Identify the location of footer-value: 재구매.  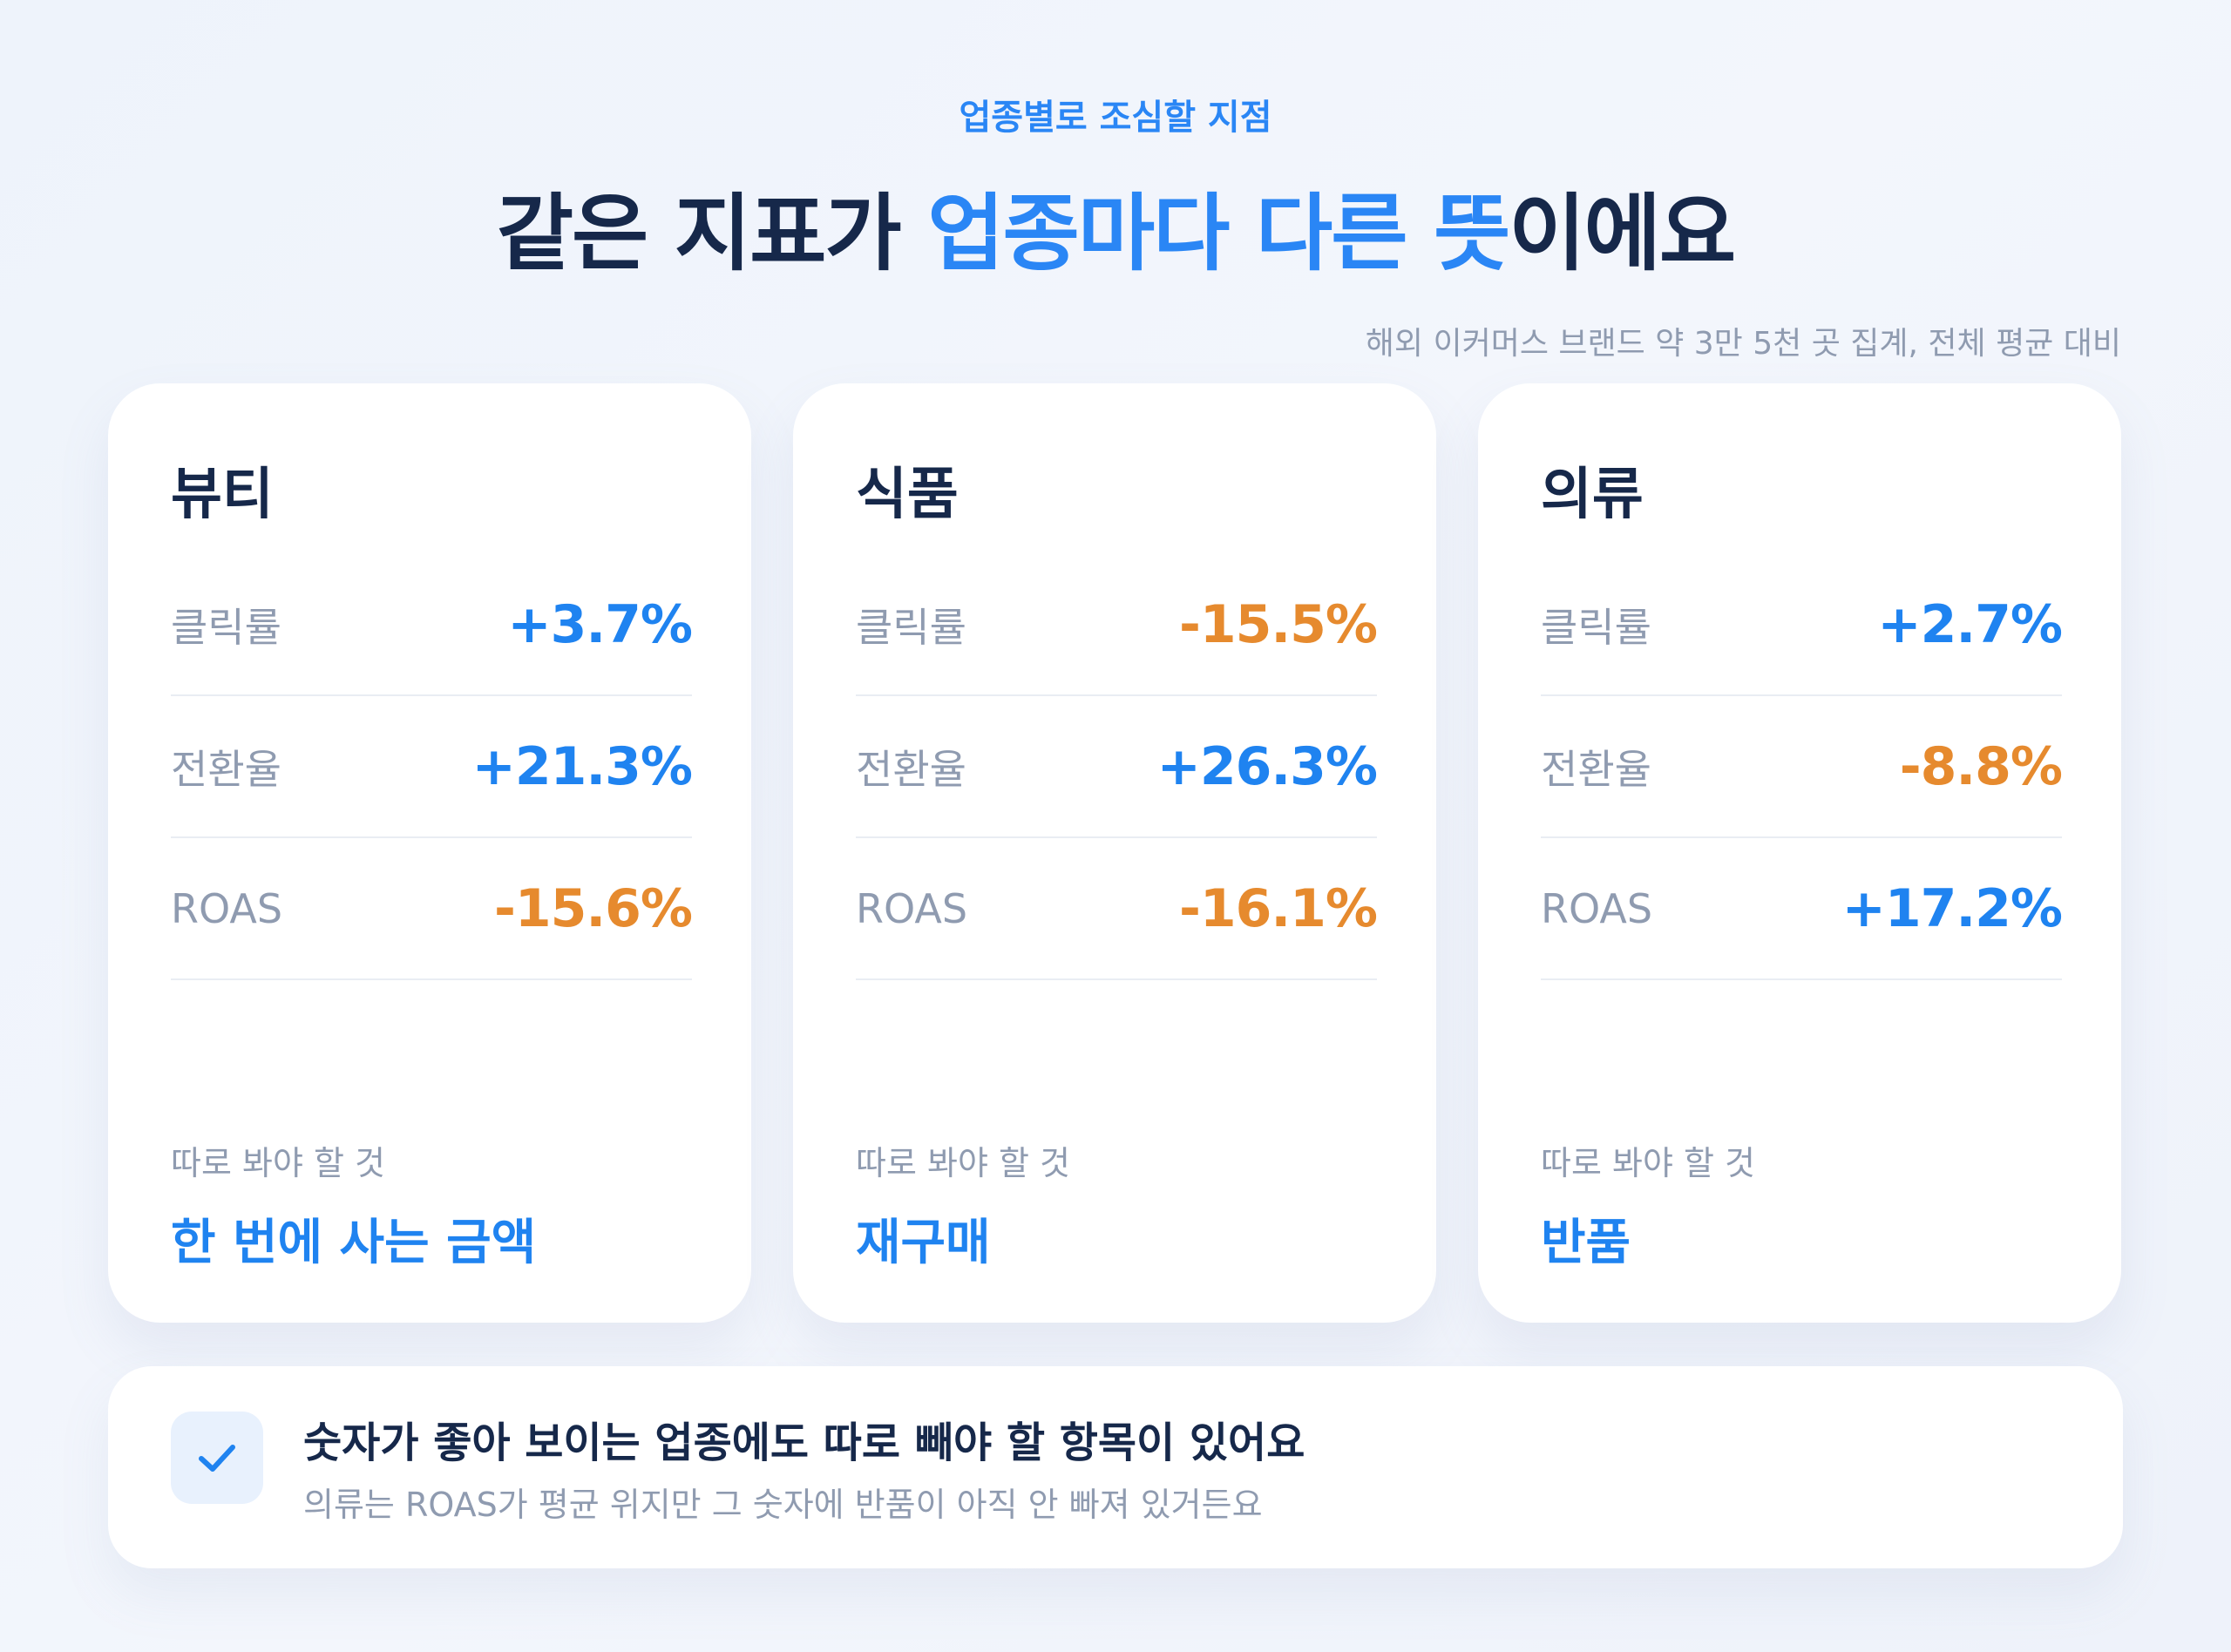
(923, 1243).